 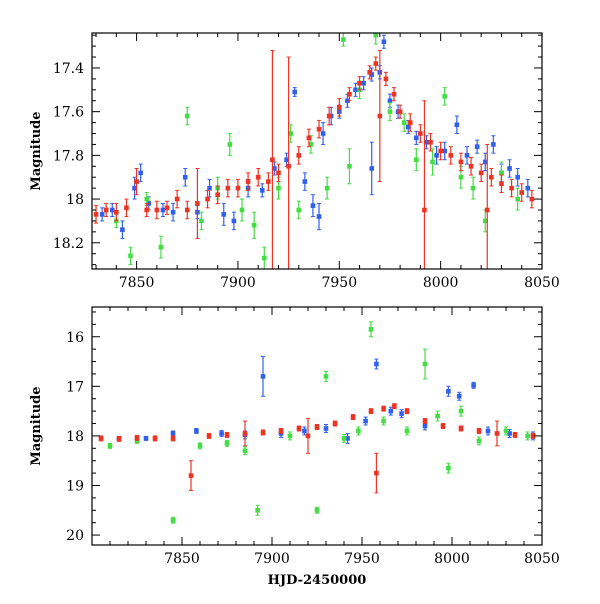 I want to click on top-panel-y-tick-label: 17.6, so click(x=68, y=113).